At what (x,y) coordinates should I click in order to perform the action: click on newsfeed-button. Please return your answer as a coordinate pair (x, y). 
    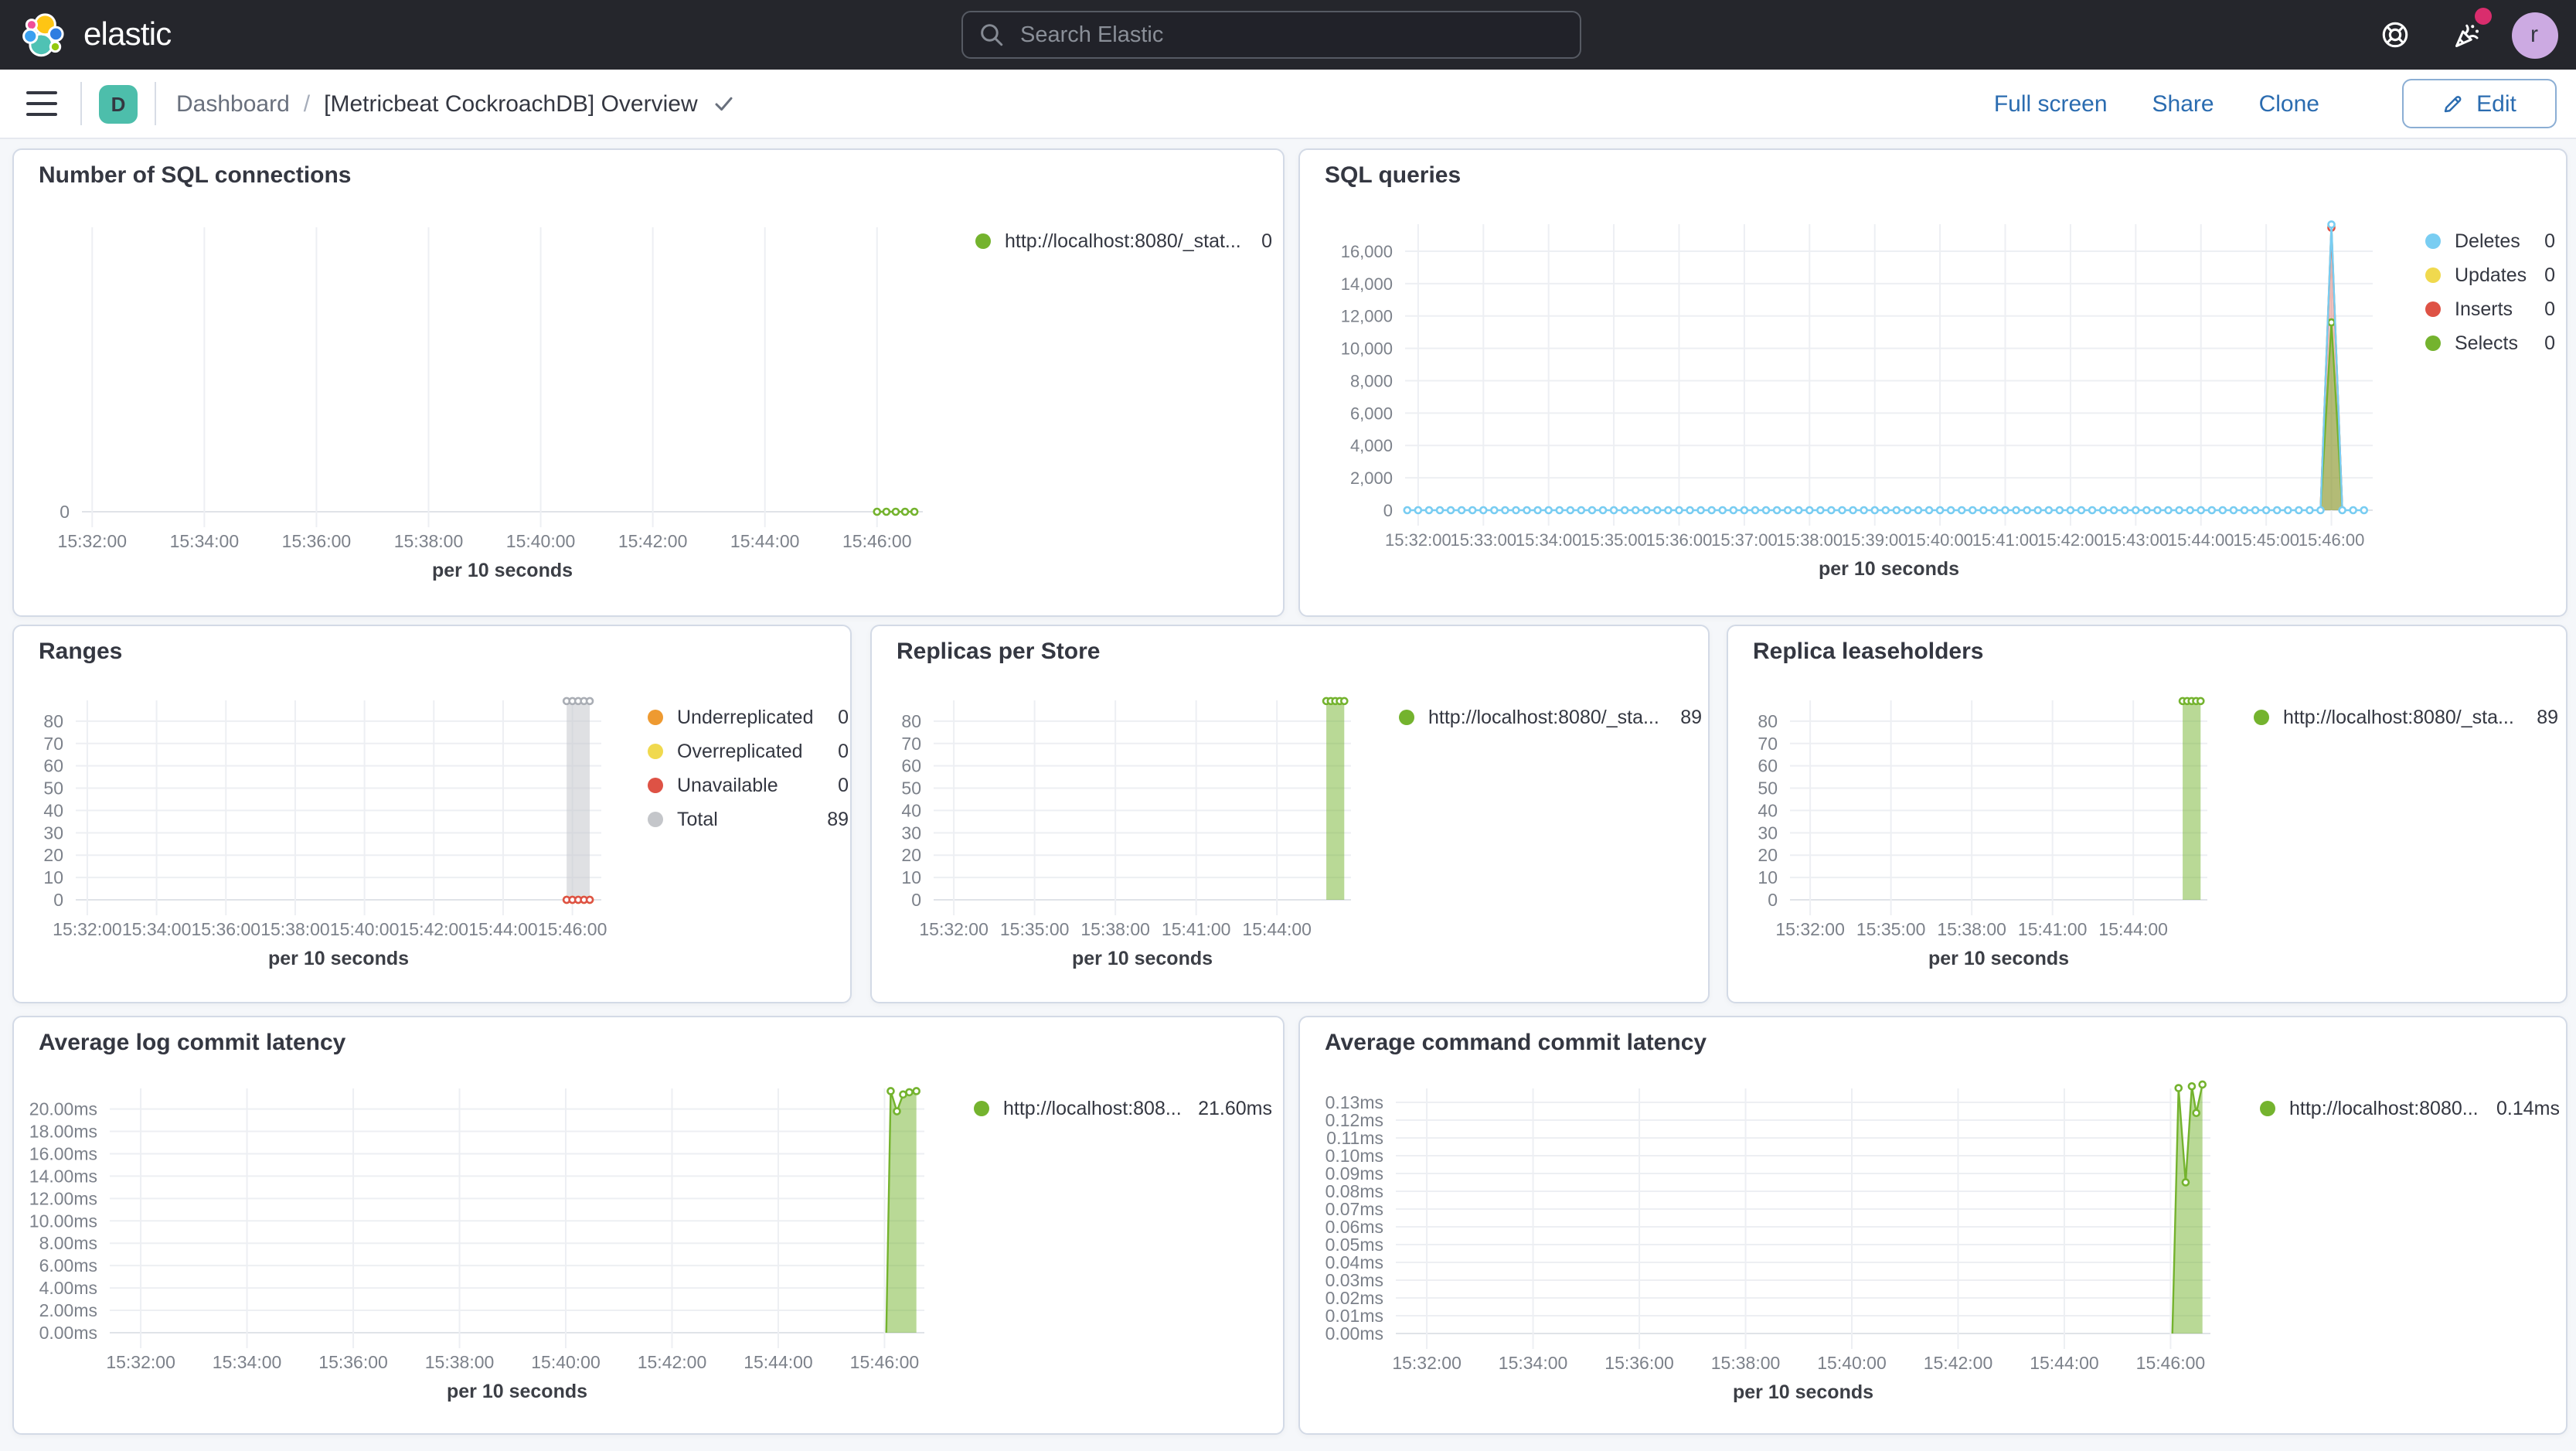
    Looking at the image, I should click on (2466, 34).